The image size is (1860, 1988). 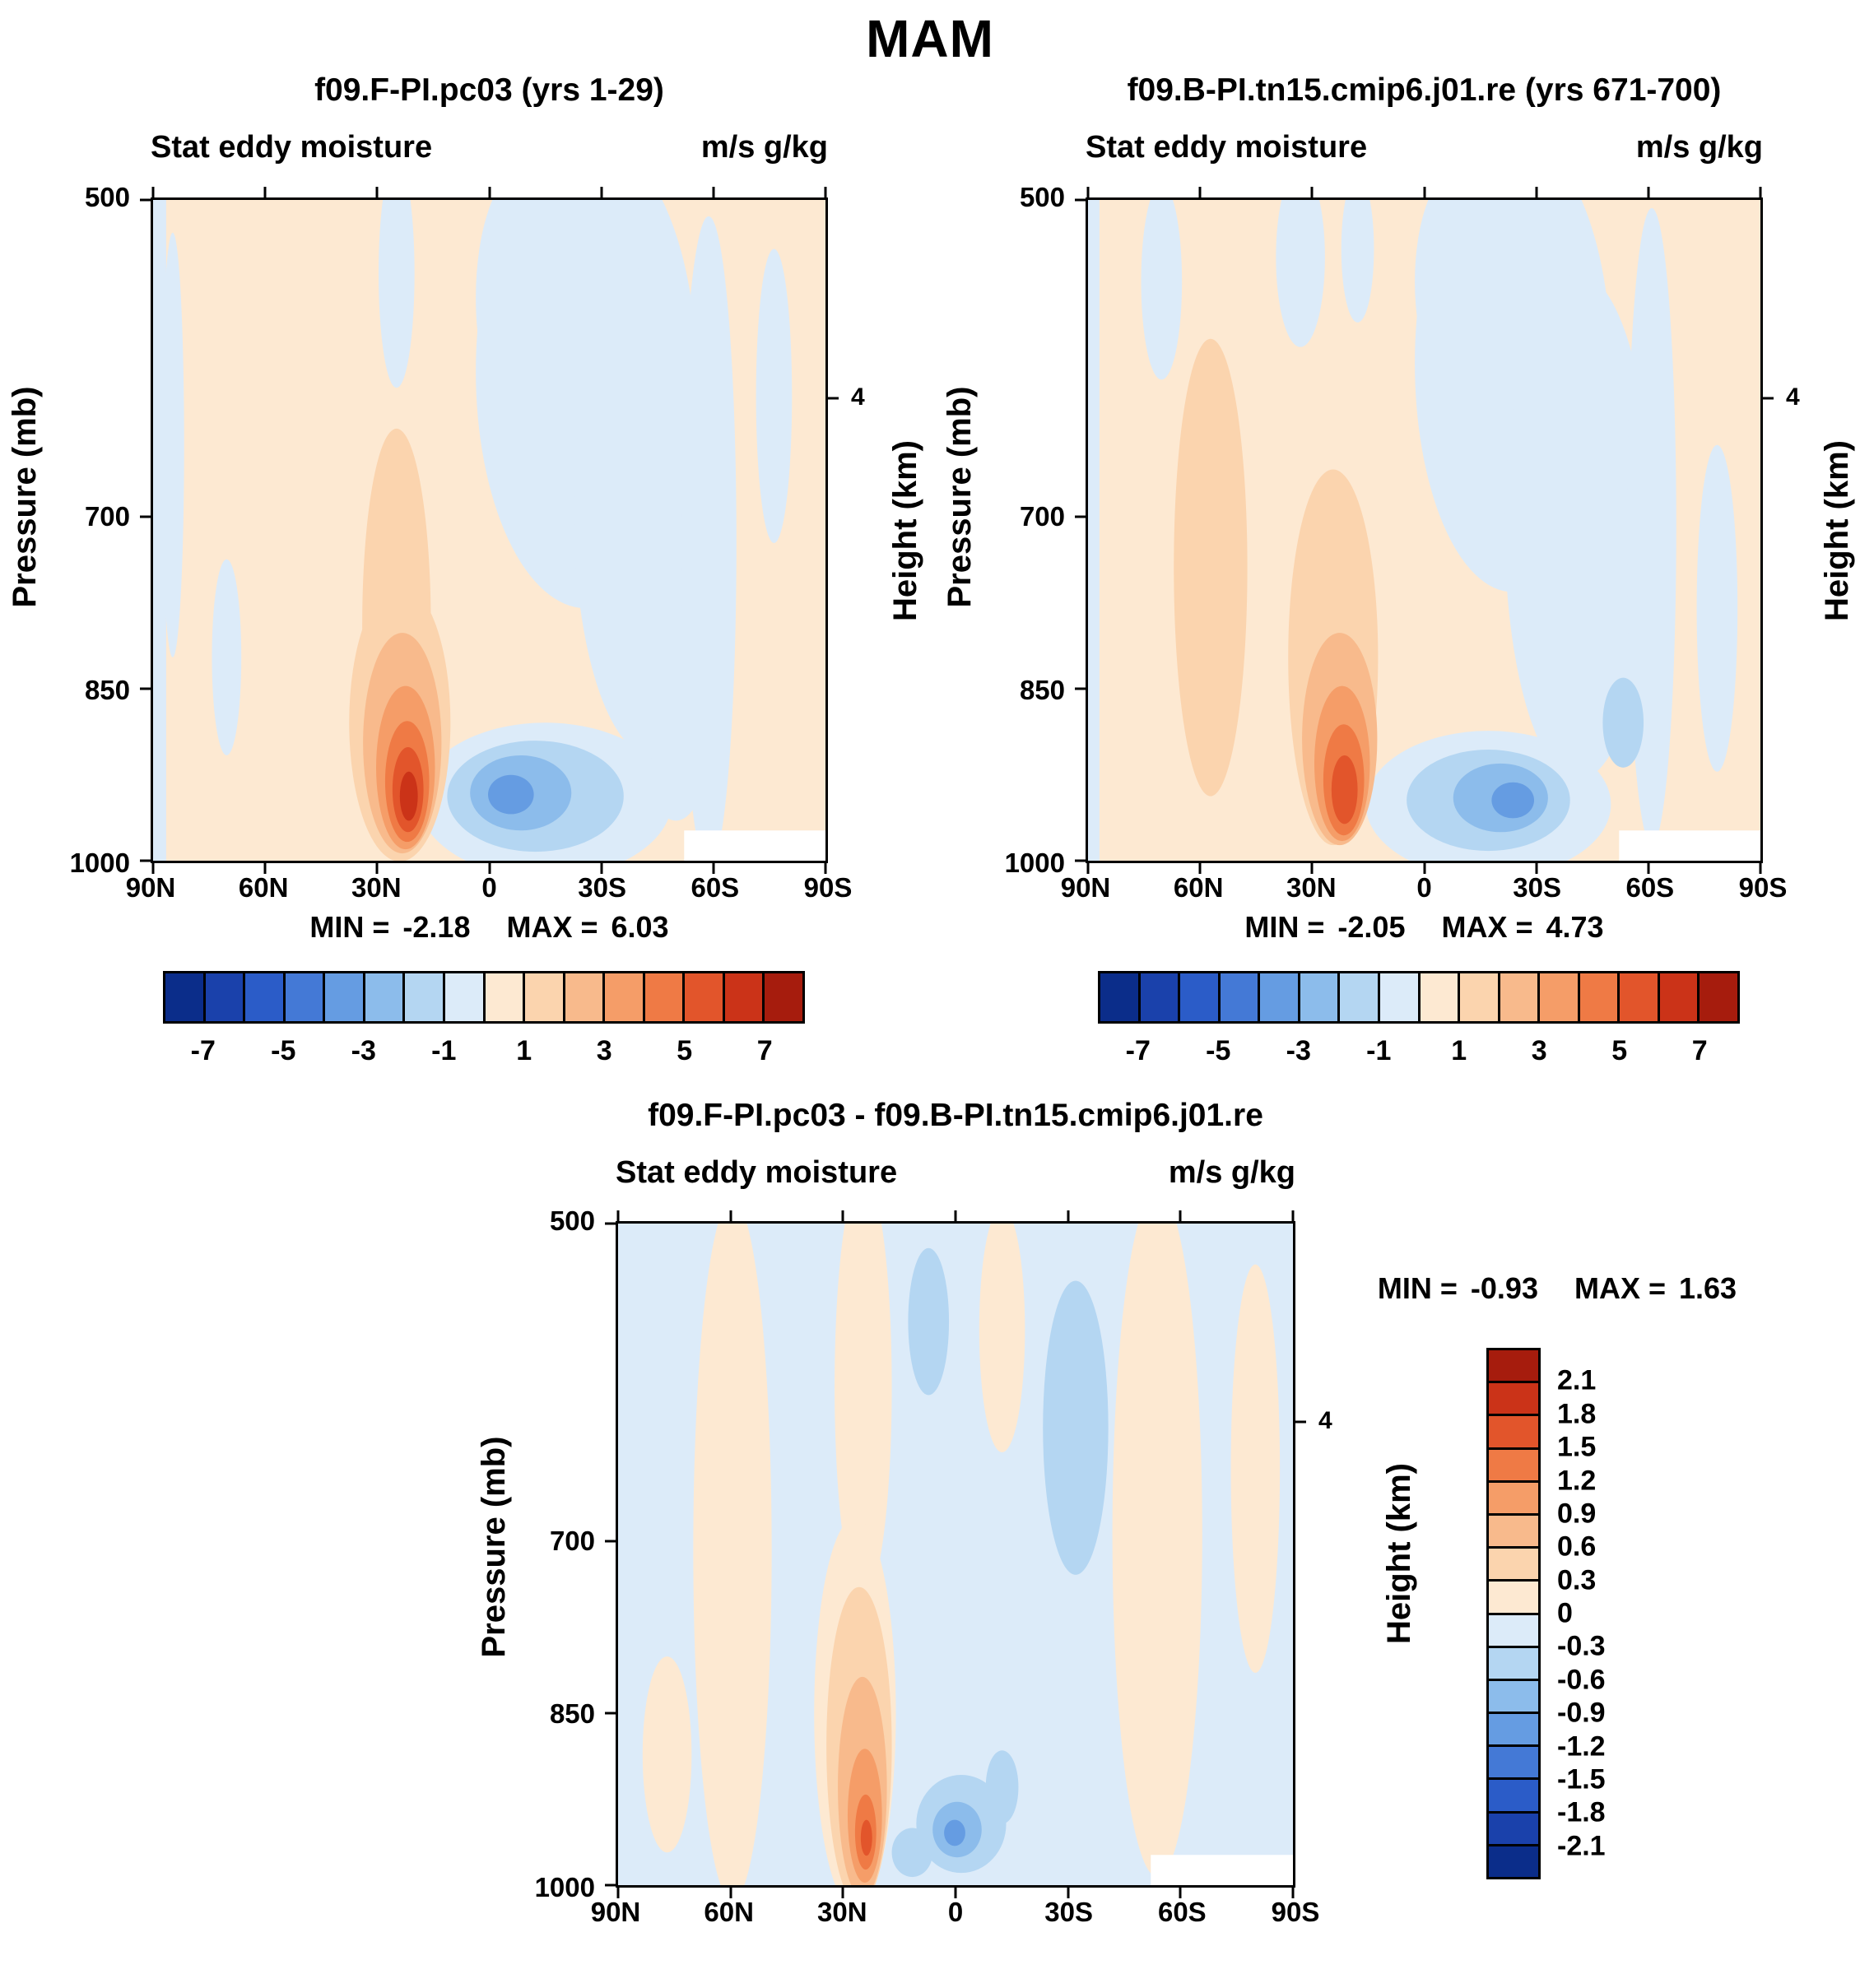 I want to click on panel2-units-label: m/s g/kg, so click(x=1231, y=1172).